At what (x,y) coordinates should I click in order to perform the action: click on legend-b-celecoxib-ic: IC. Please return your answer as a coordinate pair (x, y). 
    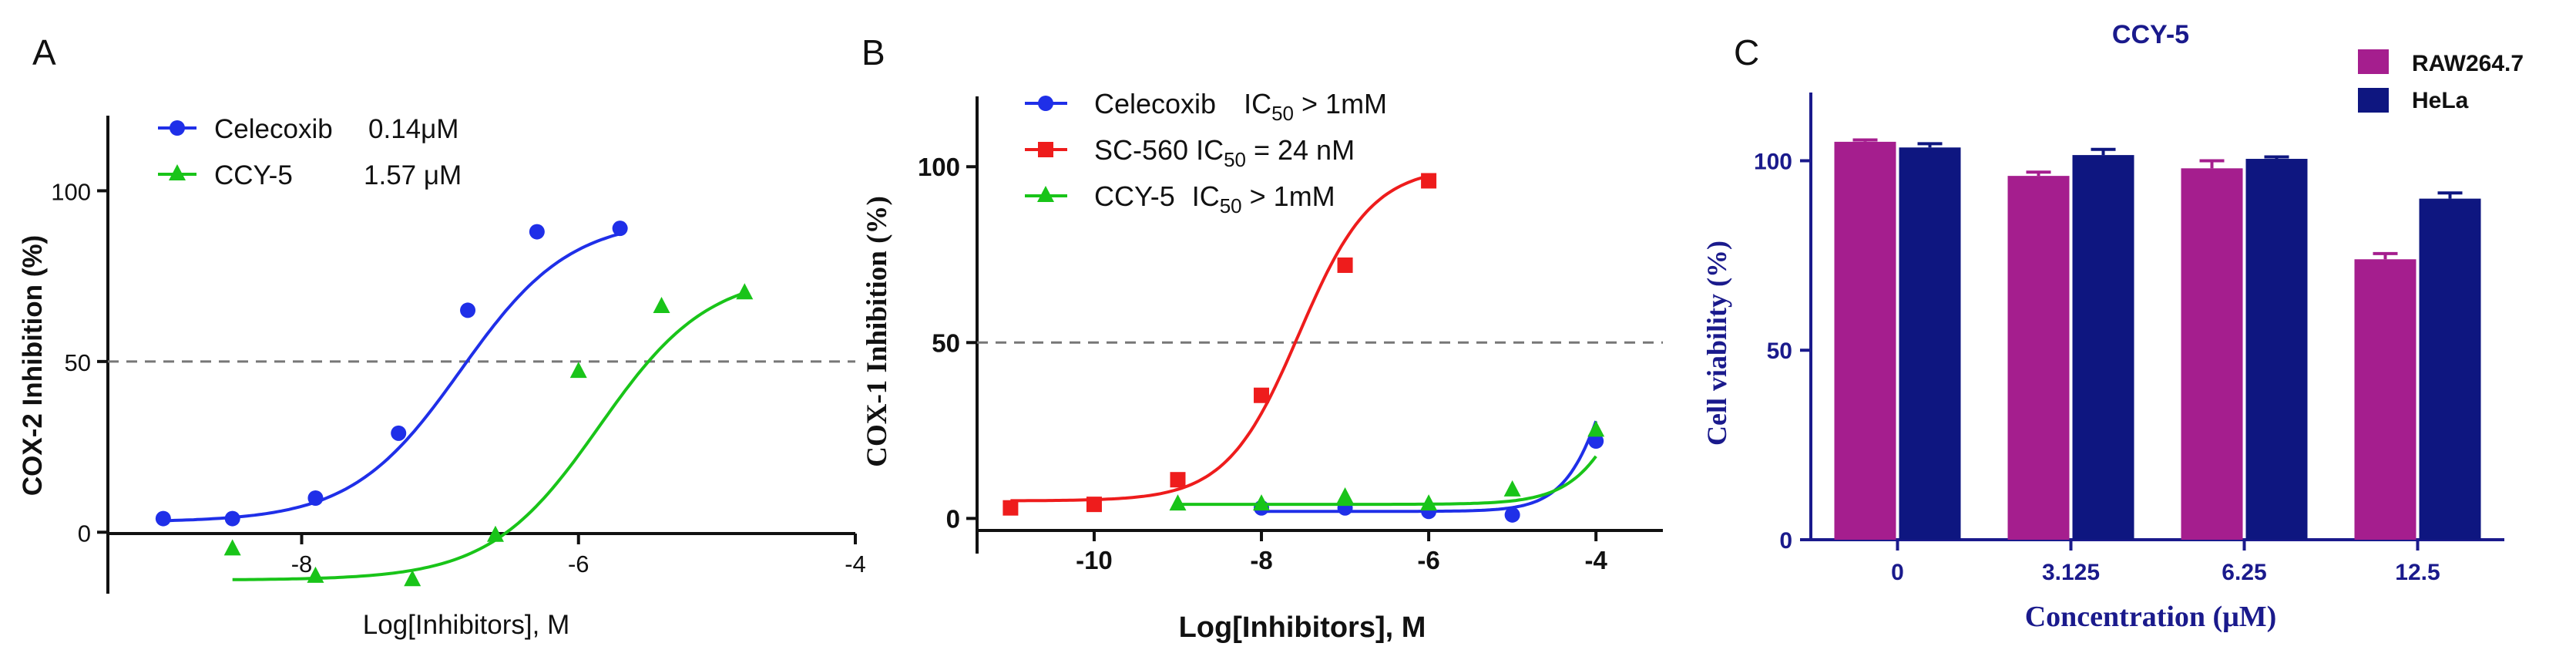
    Looking at the image, I should click on (1257, 104).